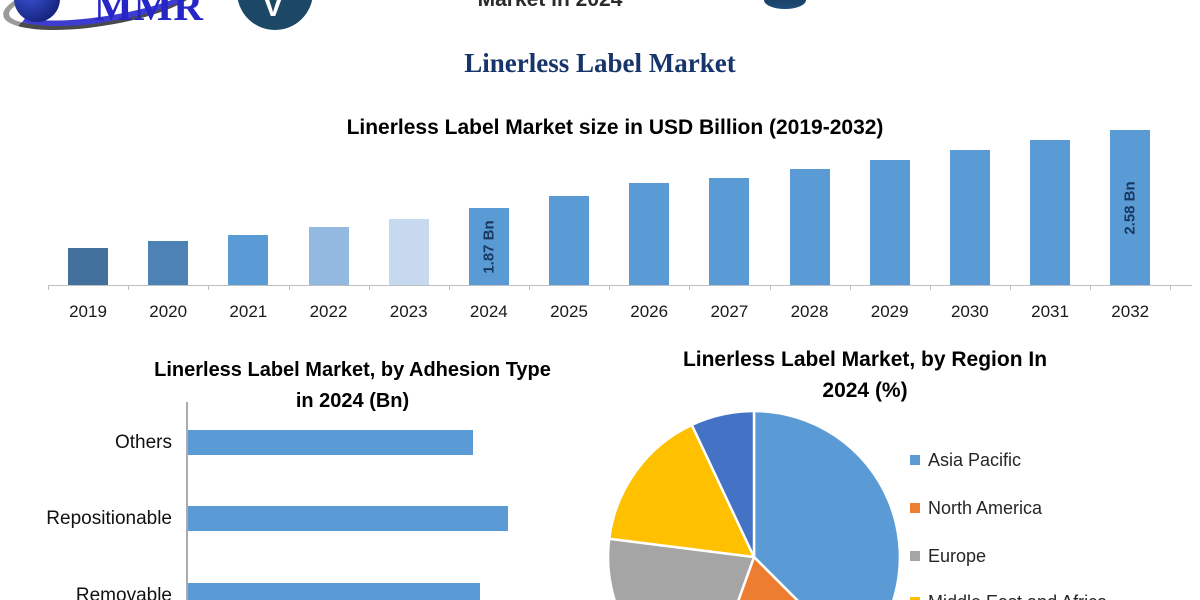 The height and width of the screenshot is (600, 1200). Describe the element at coordinates (328, 256) in the screenshot. I see `bar-2022` at that location.